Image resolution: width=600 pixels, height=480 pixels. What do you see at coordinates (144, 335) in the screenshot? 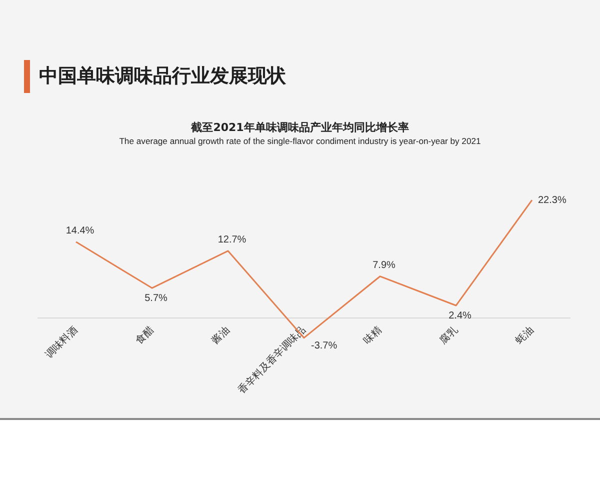
I see `x-tick-label: 食醋` at bounding box center [144, 335].